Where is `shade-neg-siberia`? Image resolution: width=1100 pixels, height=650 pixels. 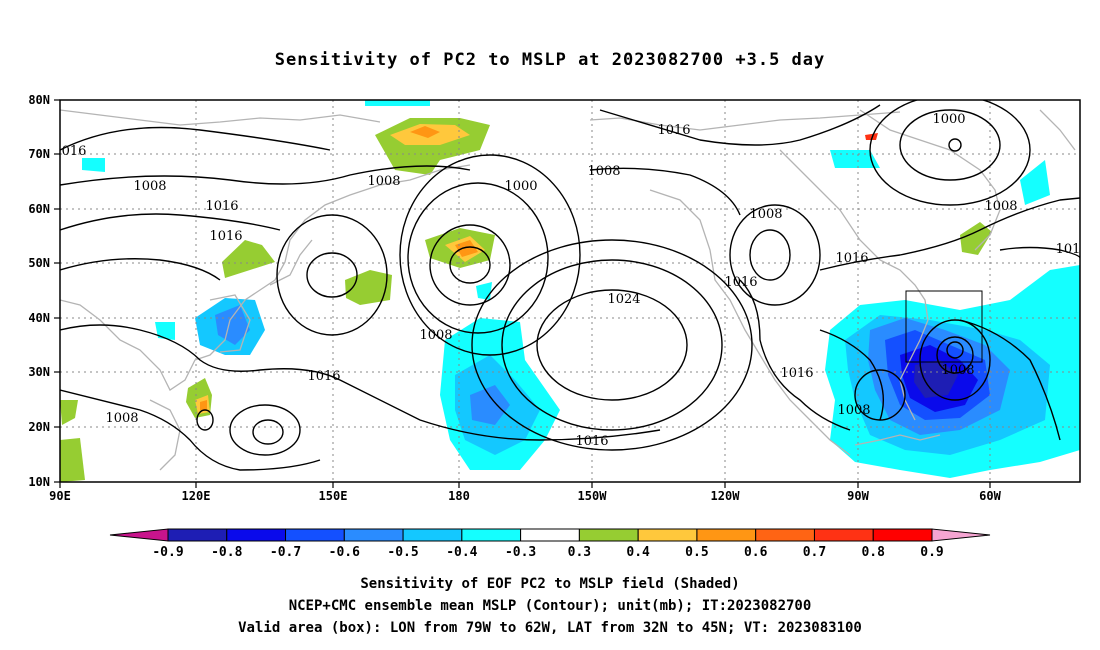
shade-neg-siberia is located at coordinates (93, 165).